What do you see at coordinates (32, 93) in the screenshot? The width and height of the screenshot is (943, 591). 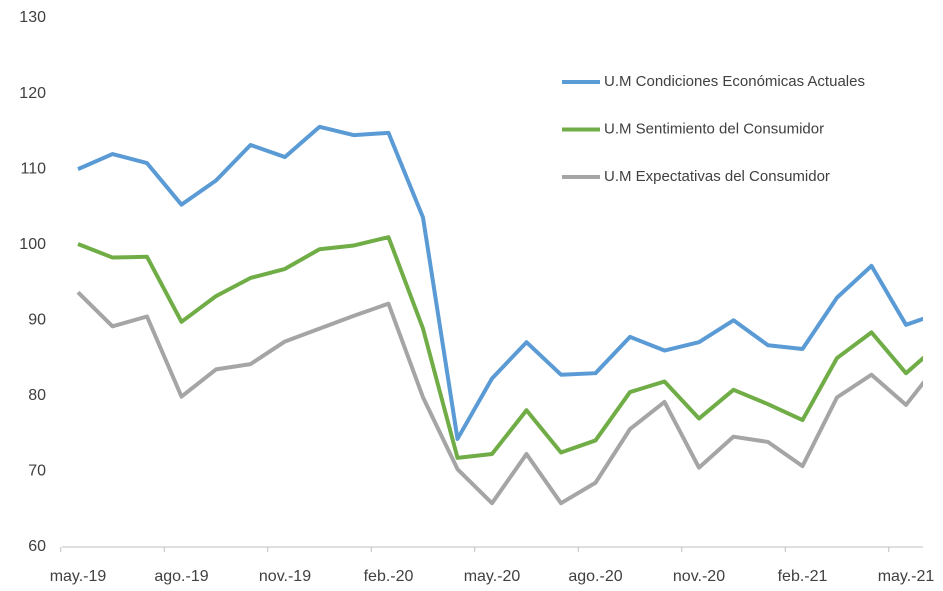 I see `y-tick-label: 120` at bounding box center [32, 93].